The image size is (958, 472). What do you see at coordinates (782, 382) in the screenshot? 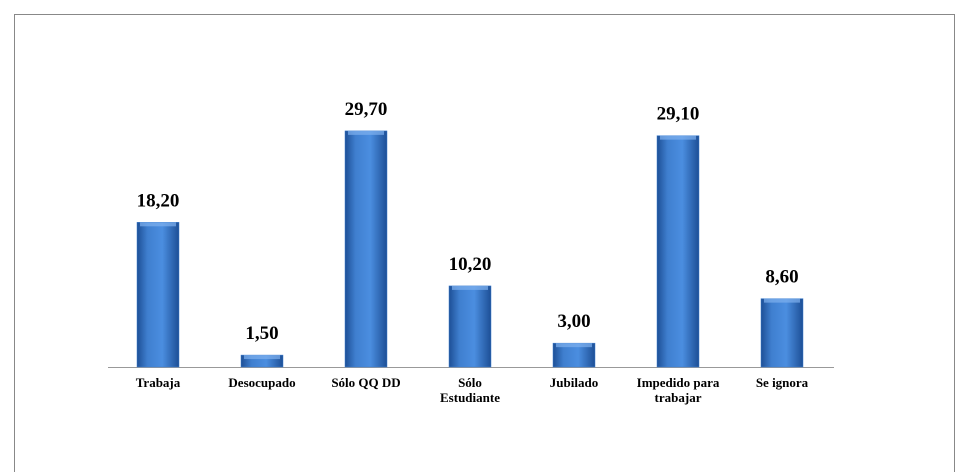
I see `x-tick-label: Se ignora` at bounding box center [782, 382].